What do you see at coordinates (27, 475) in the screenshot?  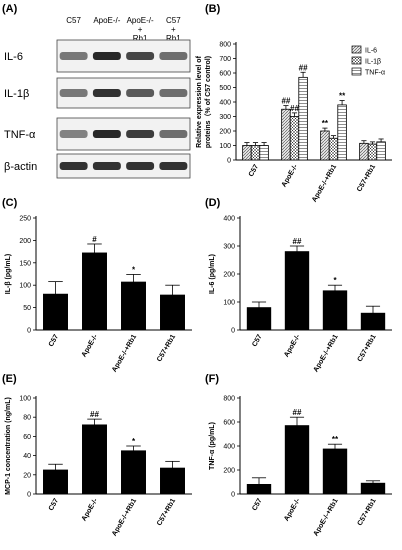 I see `y-tick-label: 20` at bounding box center [27, 475].